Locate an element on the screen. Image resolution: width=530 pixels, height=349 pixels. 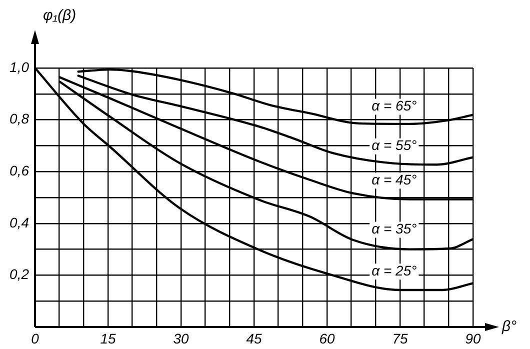
x-tick-label: 0 is located at coordinates (35, 338).